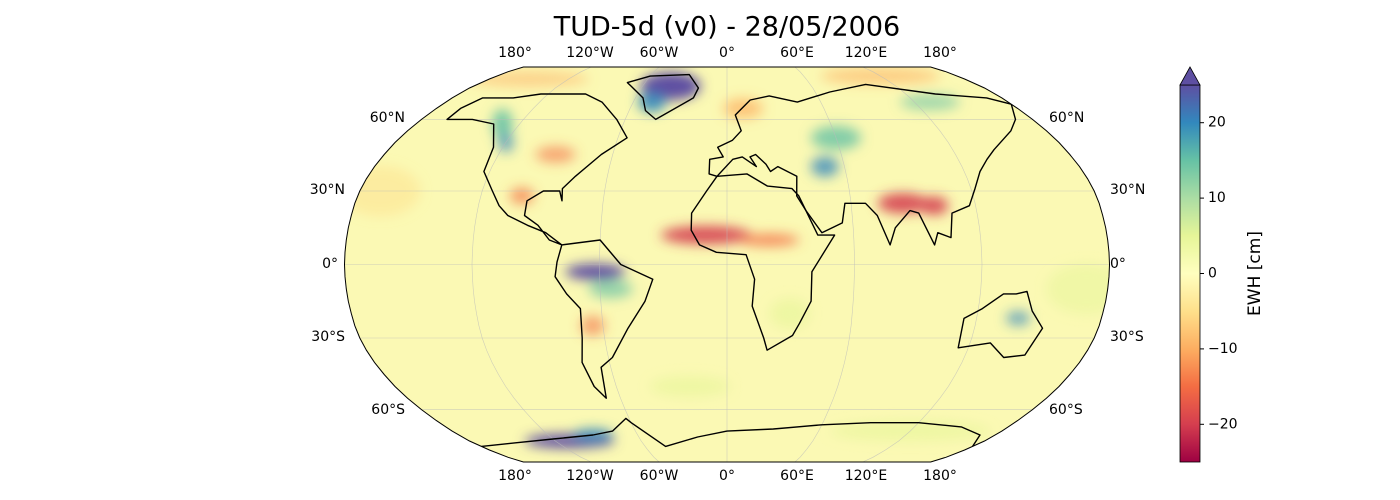 The image size is (1400, 500). Describe the element at coordinates (1255, 273) in the screenshot. I see `colorbar-label: EWH [cm]` at that location.